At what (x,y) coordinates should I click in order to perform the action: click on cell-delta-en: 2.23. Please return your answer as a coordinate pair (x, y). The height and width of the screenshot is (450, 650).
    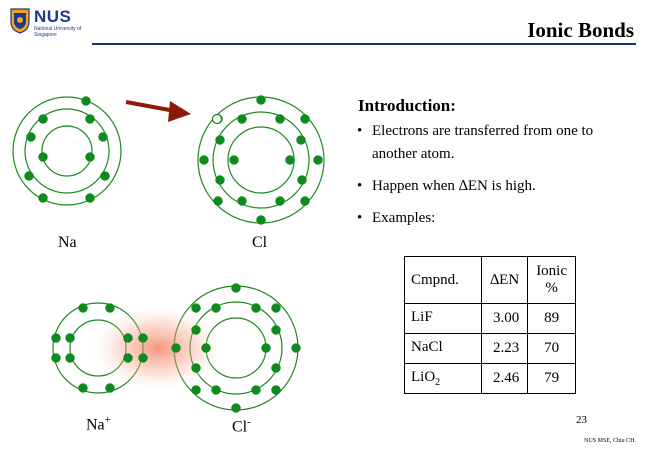
    Looking at the image, I should click on (504, 348).